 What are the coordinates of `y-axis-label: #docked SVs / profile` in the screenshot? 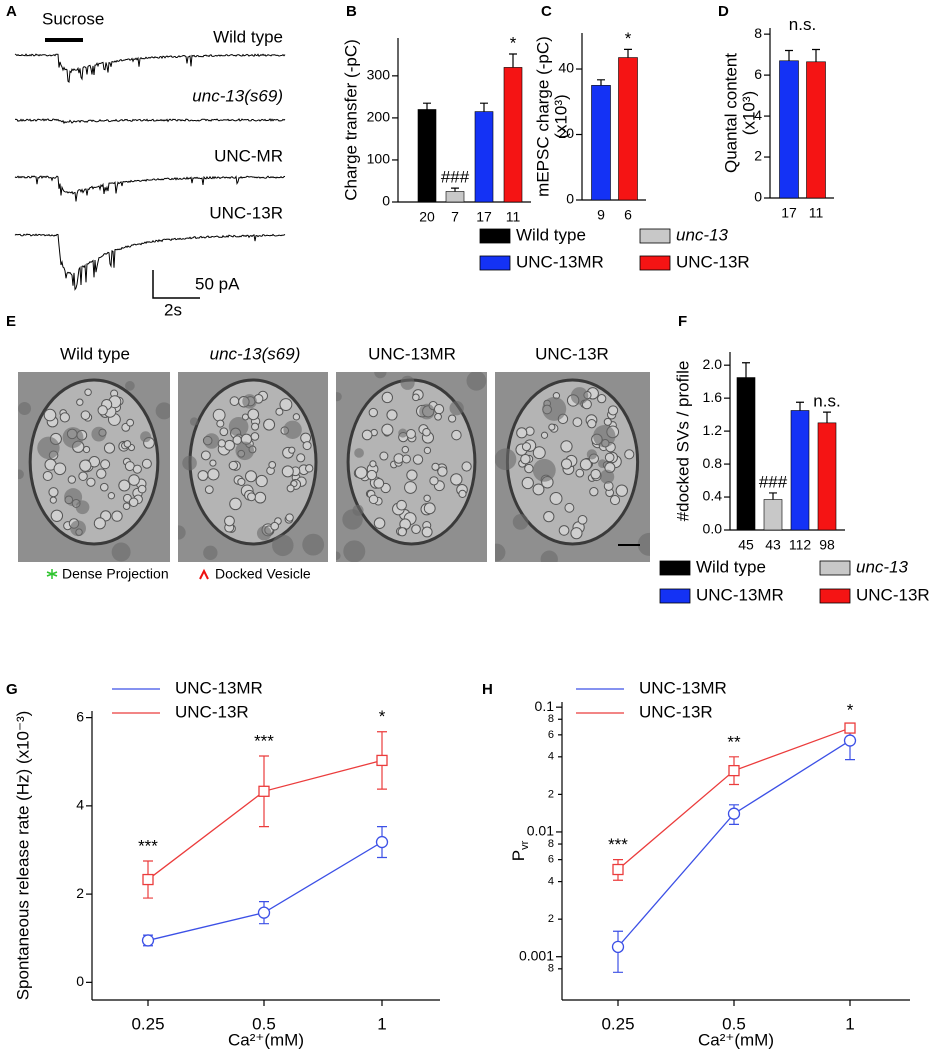 It's located at (682, 441).